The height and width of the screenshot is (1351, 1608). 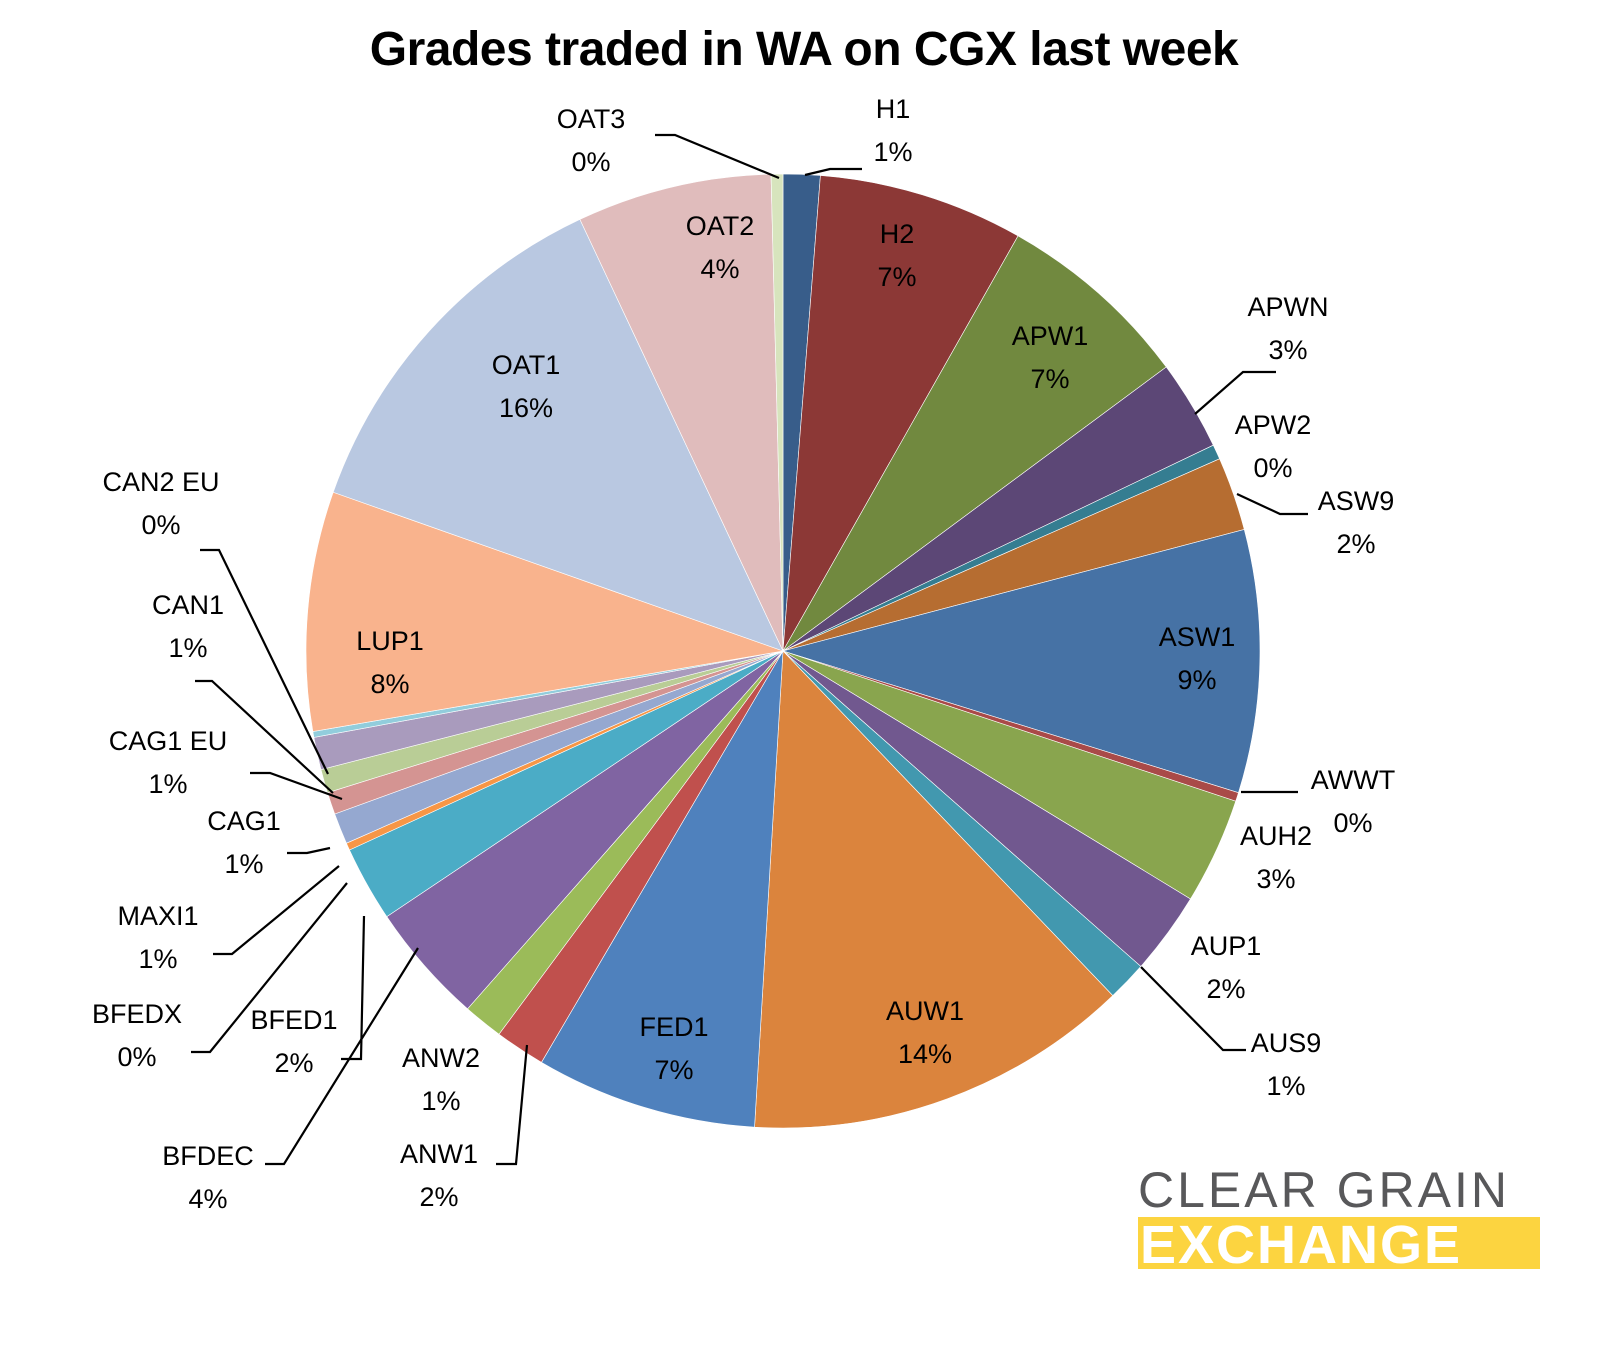 What do you see at coordinates (591, 119) in the screenshot?
I see `slice-label-oat3: OAT3` at bounding box center [591, 119].